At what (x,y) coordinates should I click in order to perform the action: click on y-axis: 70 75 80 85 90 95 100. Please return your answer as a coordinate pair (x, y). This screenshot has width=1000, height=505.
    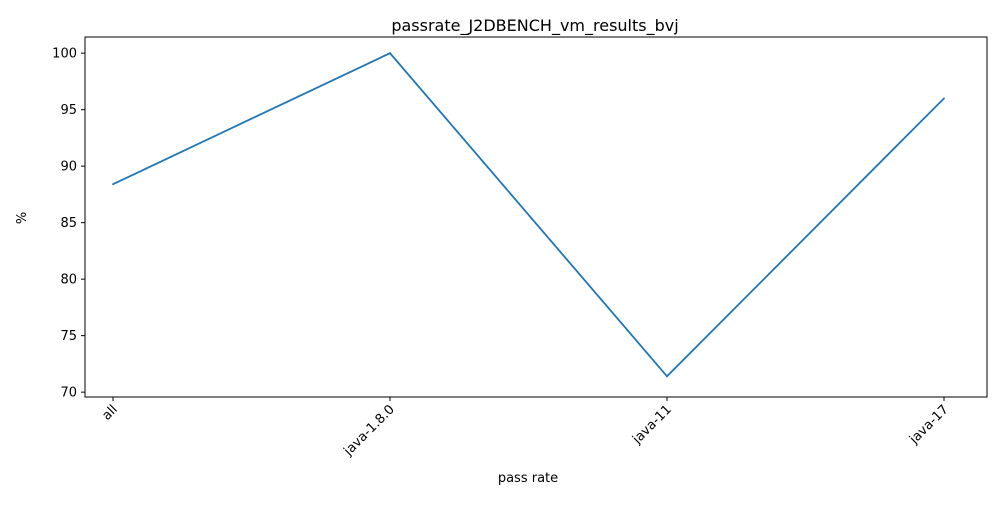
    Looking at the image, I should click on (68, 224).